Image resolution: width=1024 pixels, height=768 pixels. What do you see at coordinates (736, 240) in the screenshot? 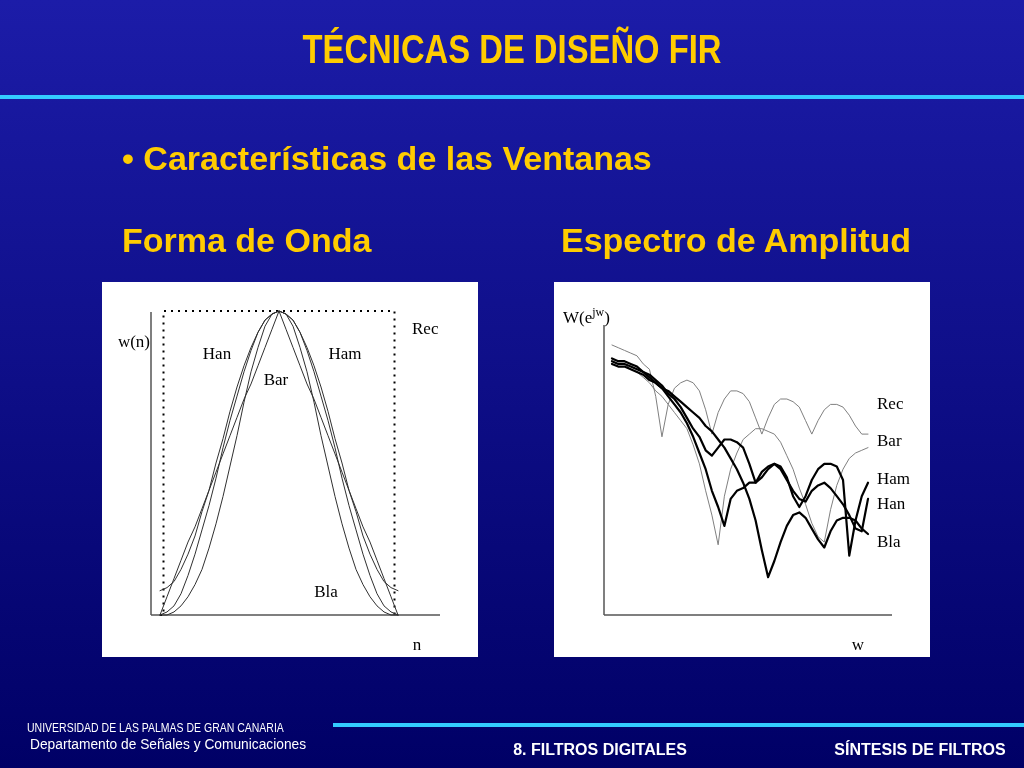
I see `chart-title: Espectro de Amplitud` at bounding box center [736, 240].